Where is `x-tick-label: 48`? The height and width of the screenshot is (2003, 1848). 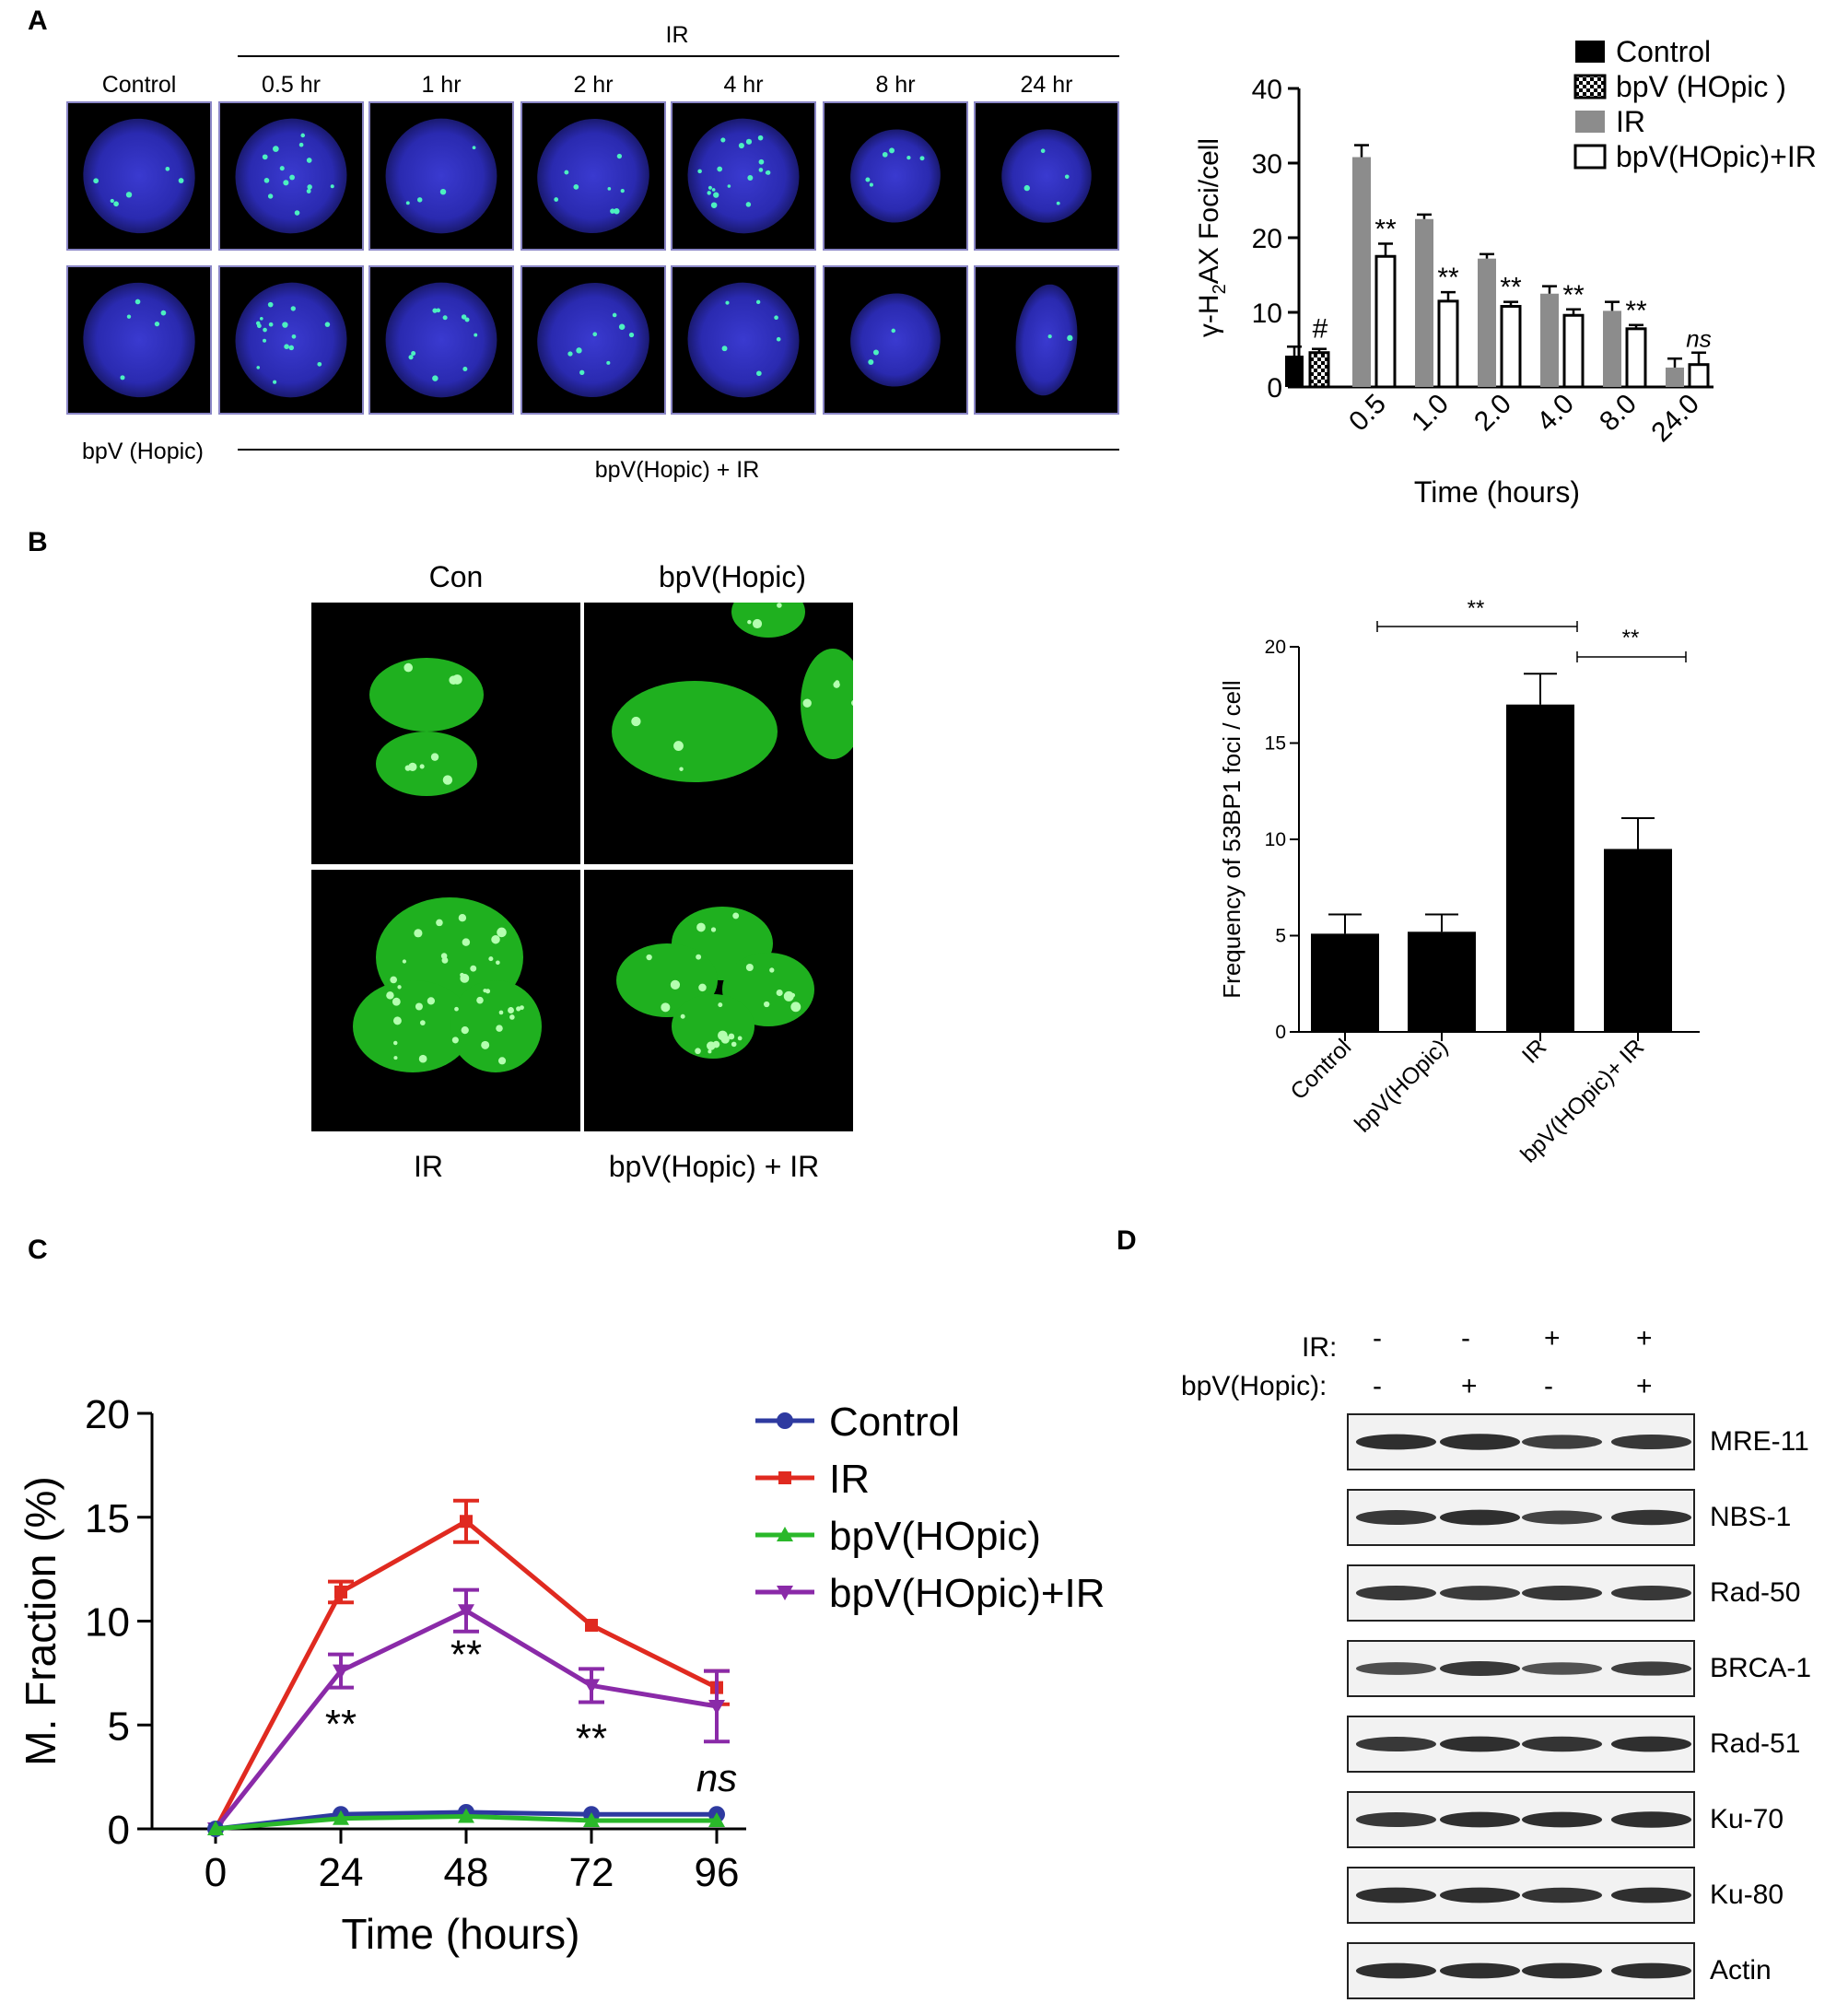
x-tick-label: 48 is located at coordinates (466, 1873).